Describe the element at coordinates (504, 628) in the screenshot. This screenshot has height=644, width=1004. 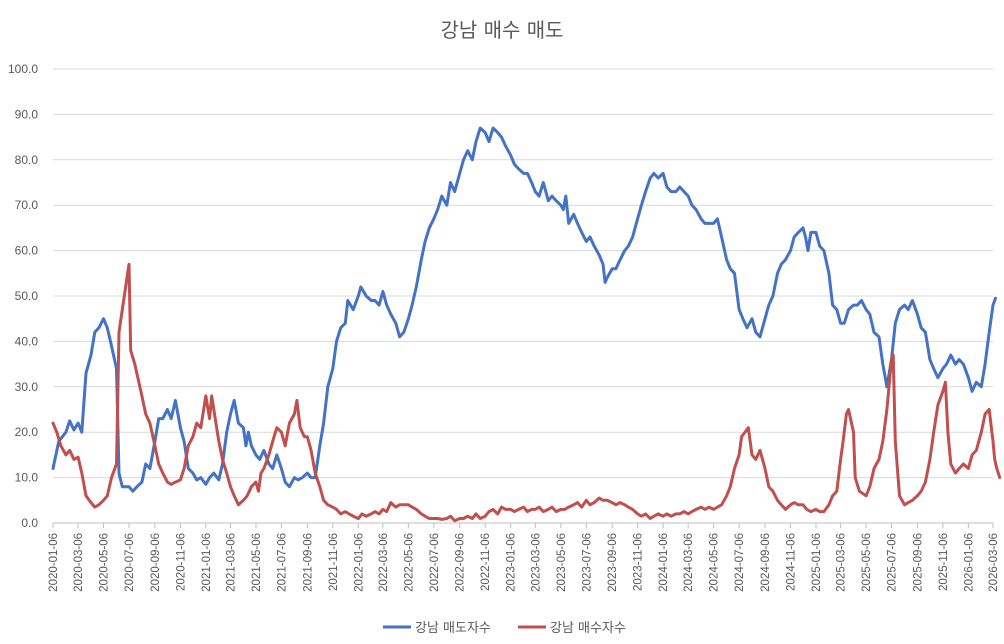
I see `legend: 강남 매도자수 강남 매수자수` at that location.